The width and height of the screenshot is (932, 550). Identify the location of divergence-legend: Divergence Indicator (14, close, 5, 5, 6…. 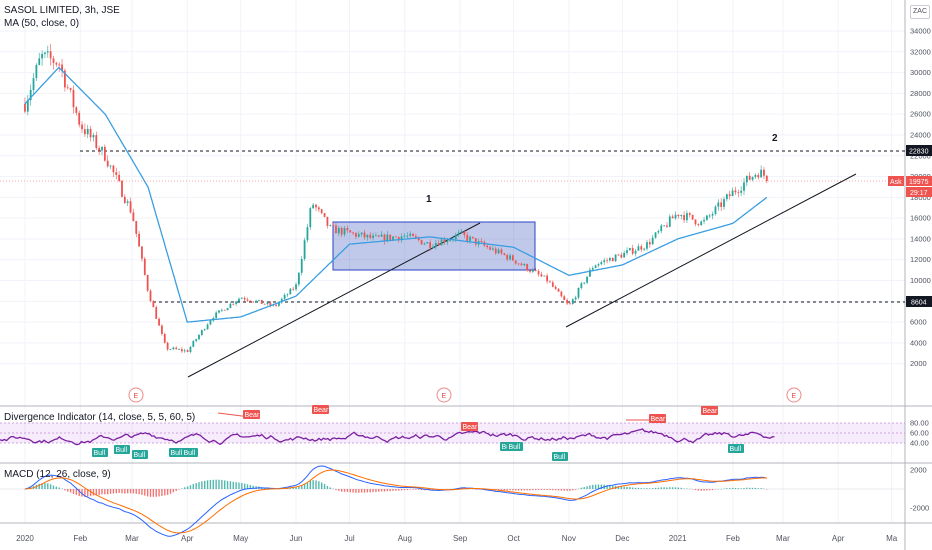
(100, 417).